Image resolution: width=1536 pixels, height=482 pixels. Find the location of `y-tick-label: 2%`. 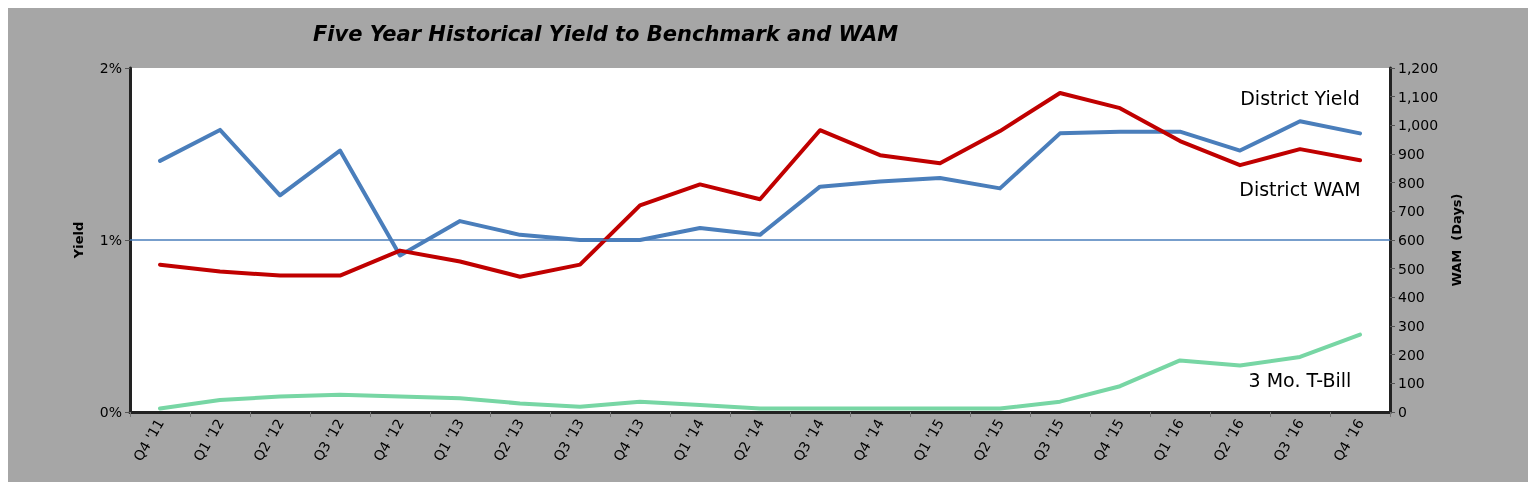

y-tick-label: 2% is located at coordinates (110, 68).